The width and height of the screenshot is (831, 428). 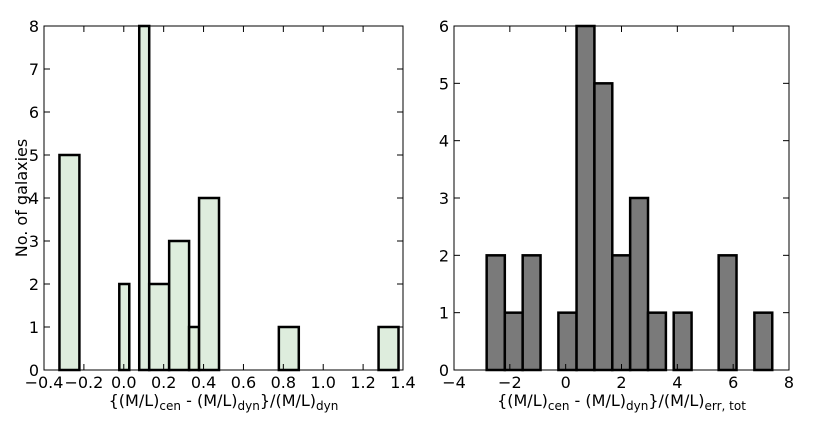 What do you see at coordinates (322, 382) in the screenshot?
I see `x-tick-label: 1.0` at bounding box center [322, 382].